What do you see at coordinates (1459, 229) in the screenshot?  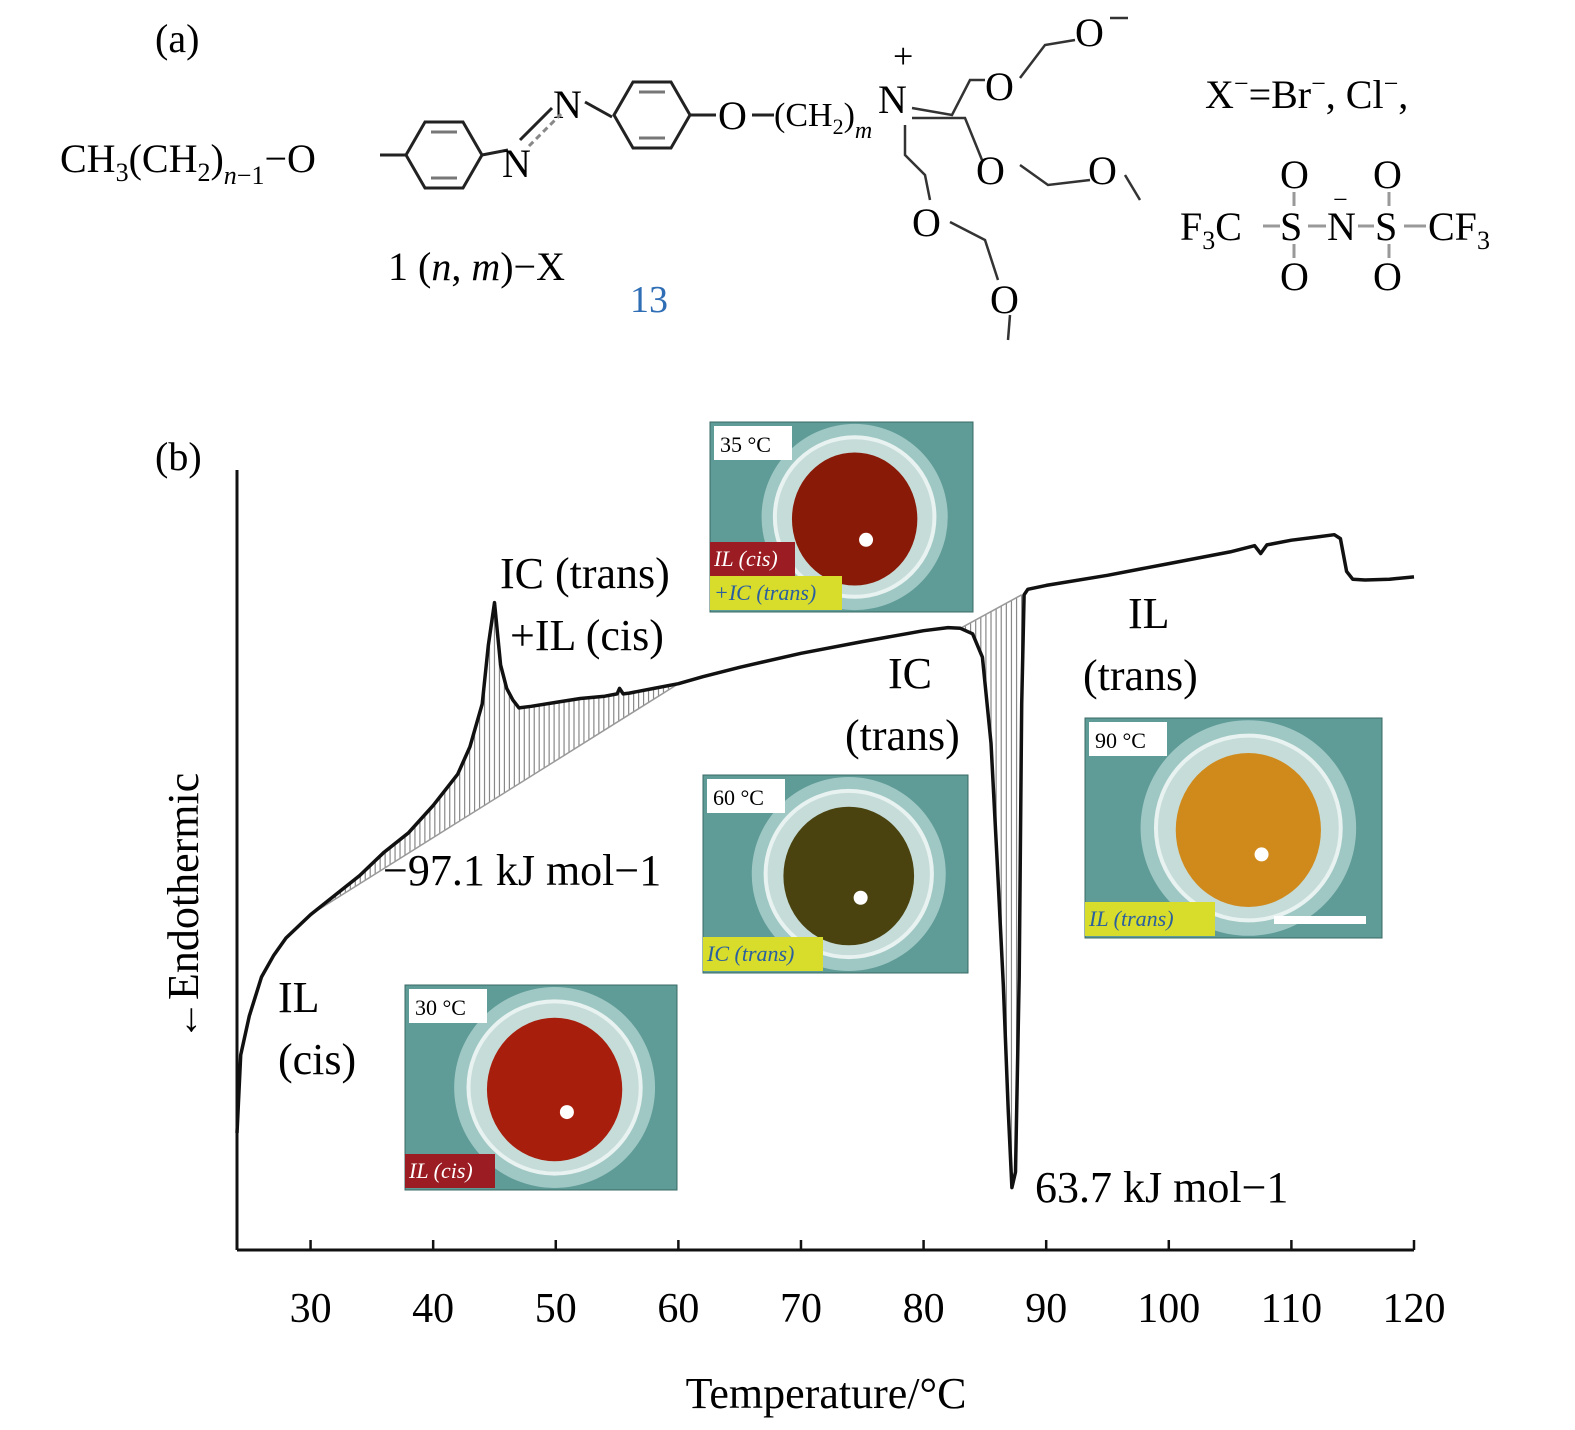 I see `tfsi-cf3: CF3` at bounding box center [1459, 229].